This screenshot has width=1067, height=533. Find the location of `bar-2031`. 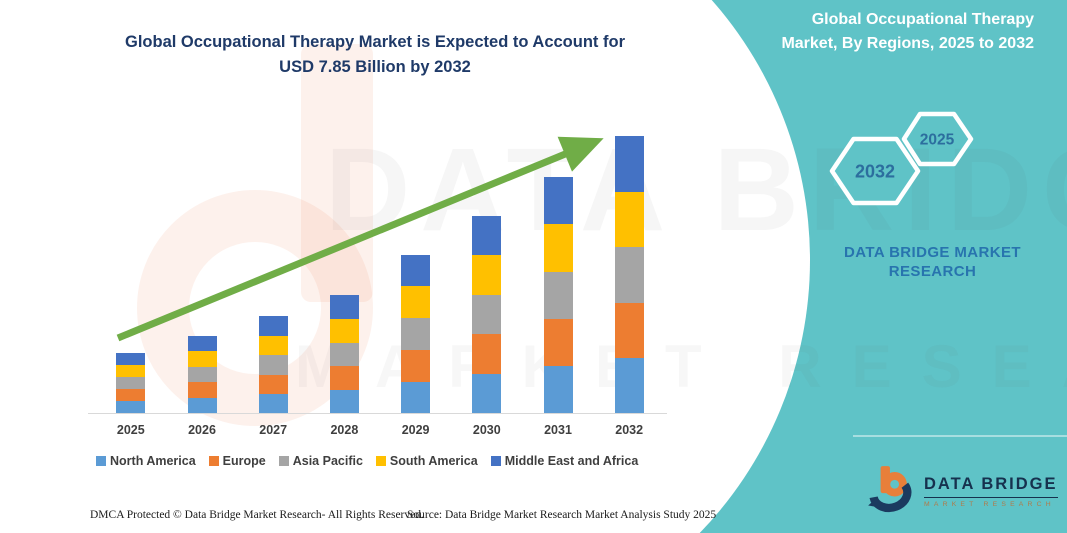

bar-2031 is located at coordinates (558, 295).